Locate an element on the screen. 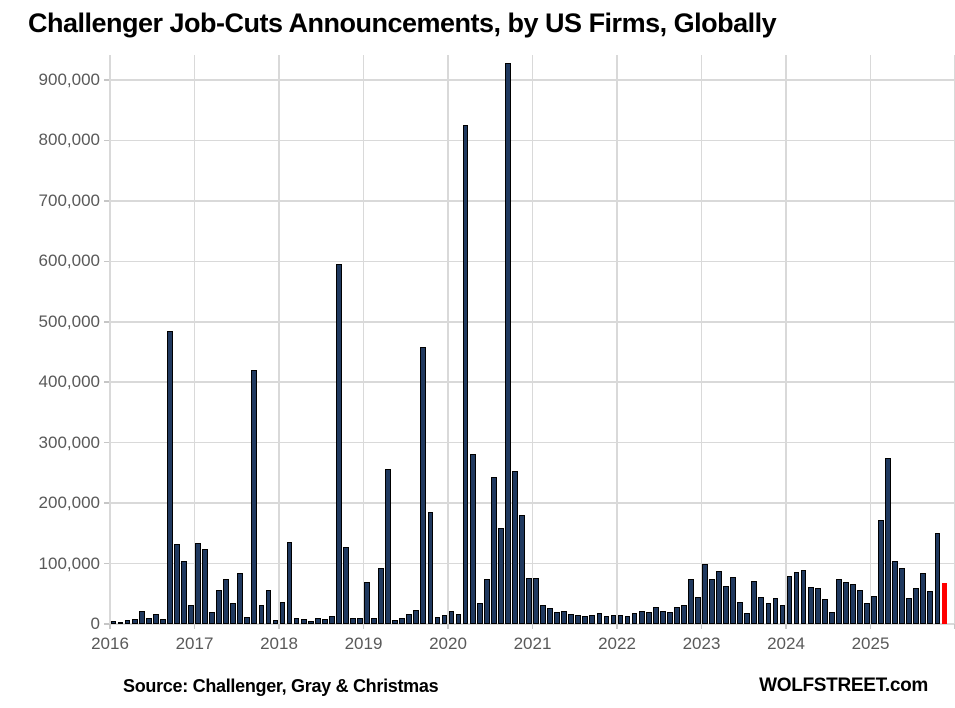  y-axis-tick-label: 300,000 is located at coordinates (69, 442).